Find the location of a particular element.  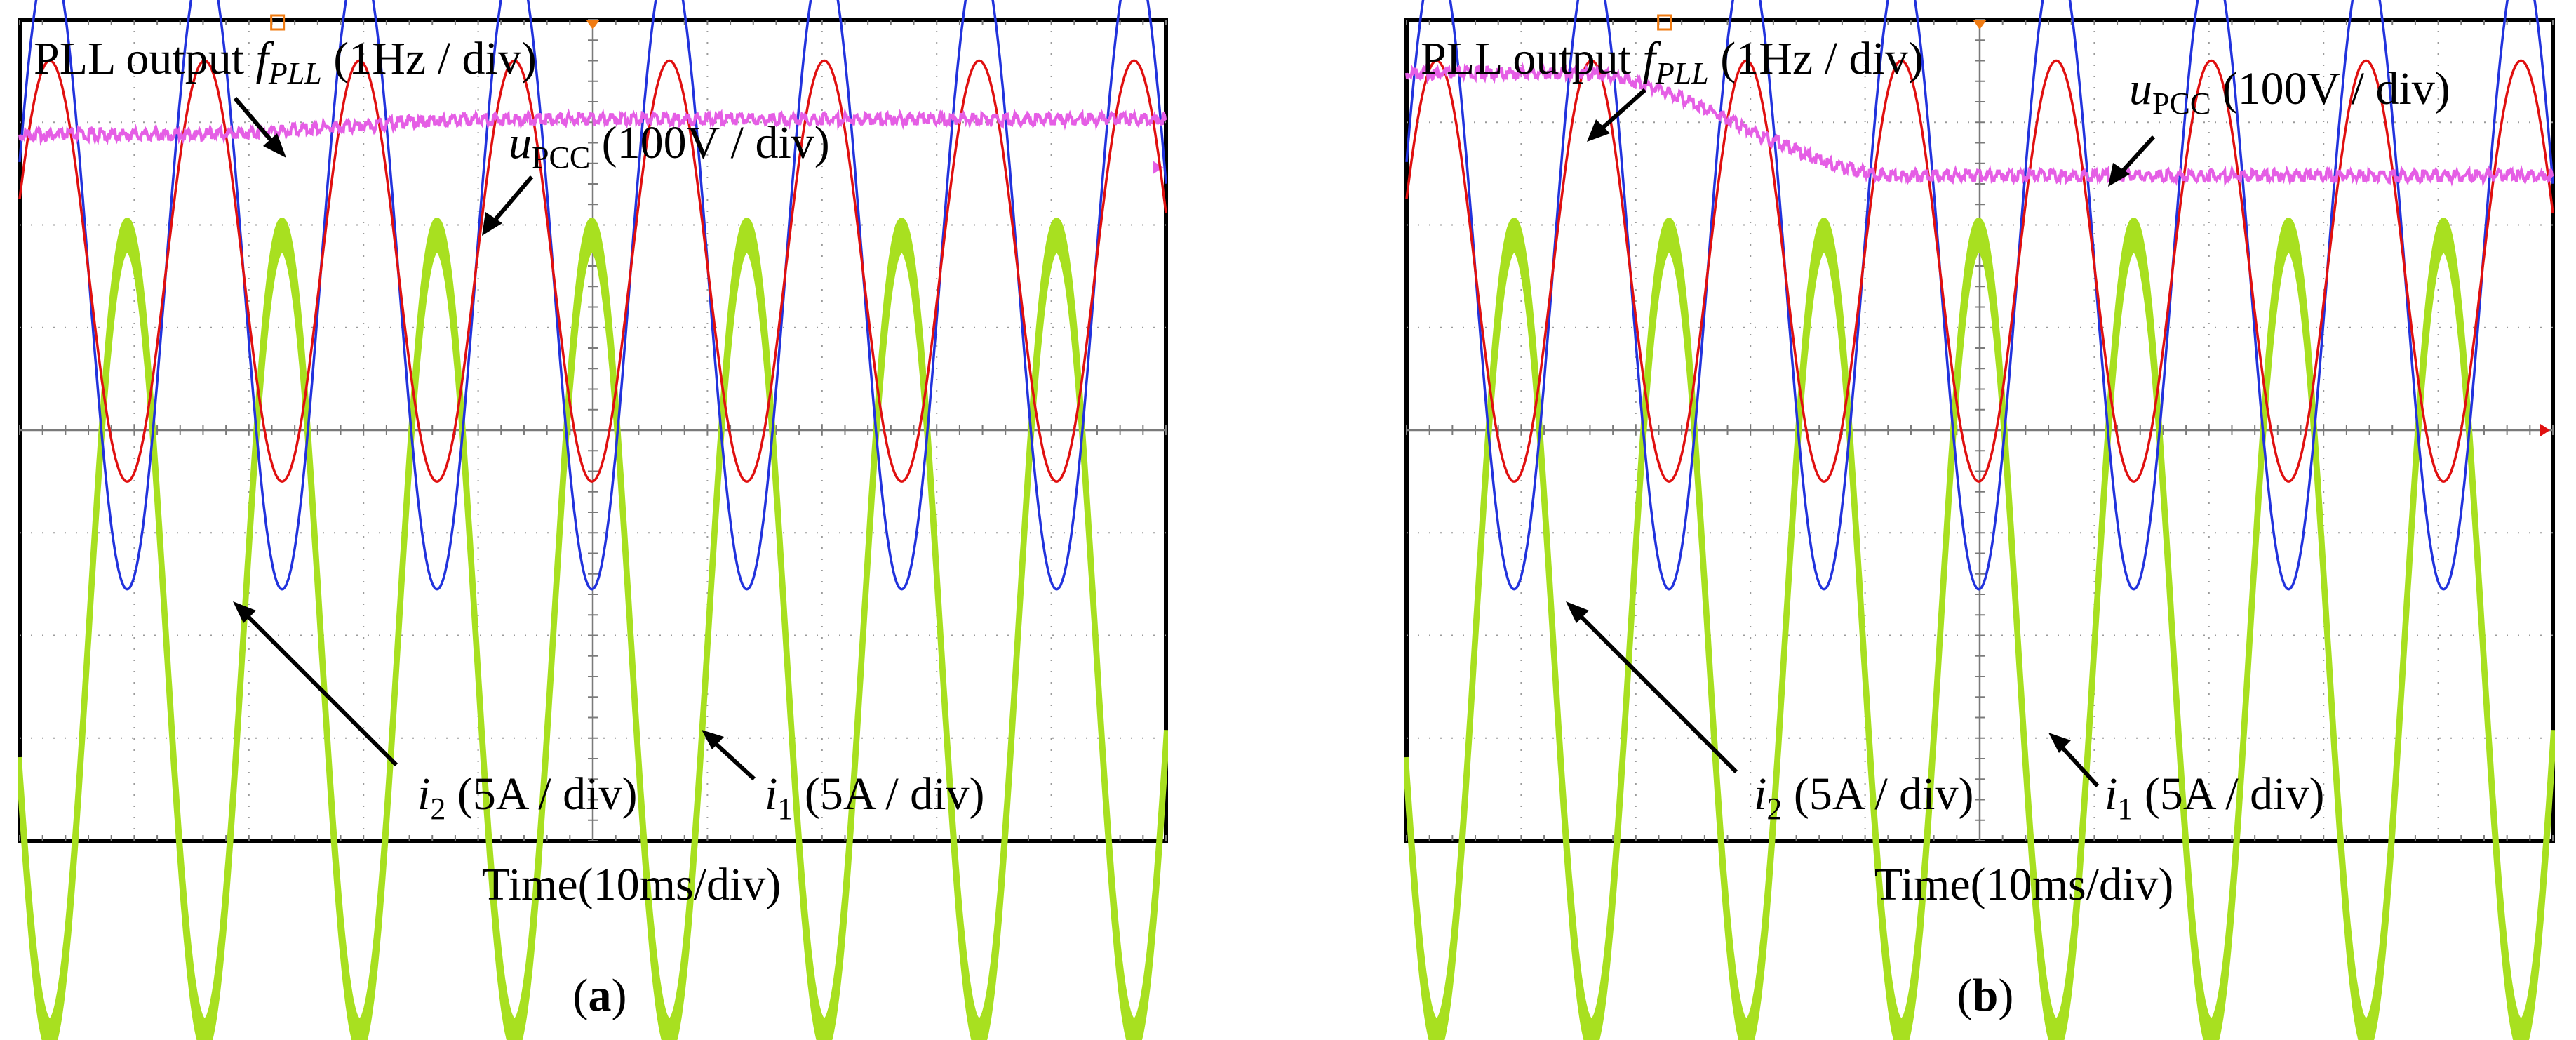

panel-b-i2-label: i2 (5A / div) is located at coordinates (1864, 797).